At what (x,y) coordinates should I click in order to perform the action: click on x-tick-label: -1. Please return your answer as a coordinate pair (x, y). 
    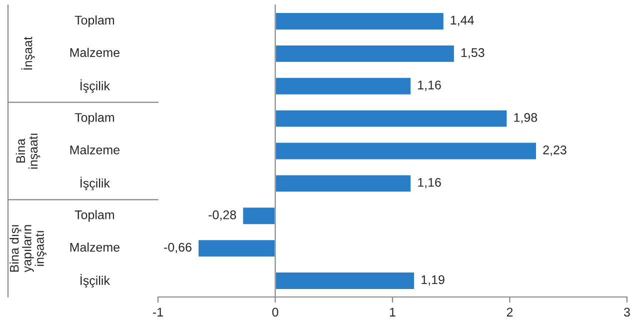
    Looking at the image, I should click on (158, 312).